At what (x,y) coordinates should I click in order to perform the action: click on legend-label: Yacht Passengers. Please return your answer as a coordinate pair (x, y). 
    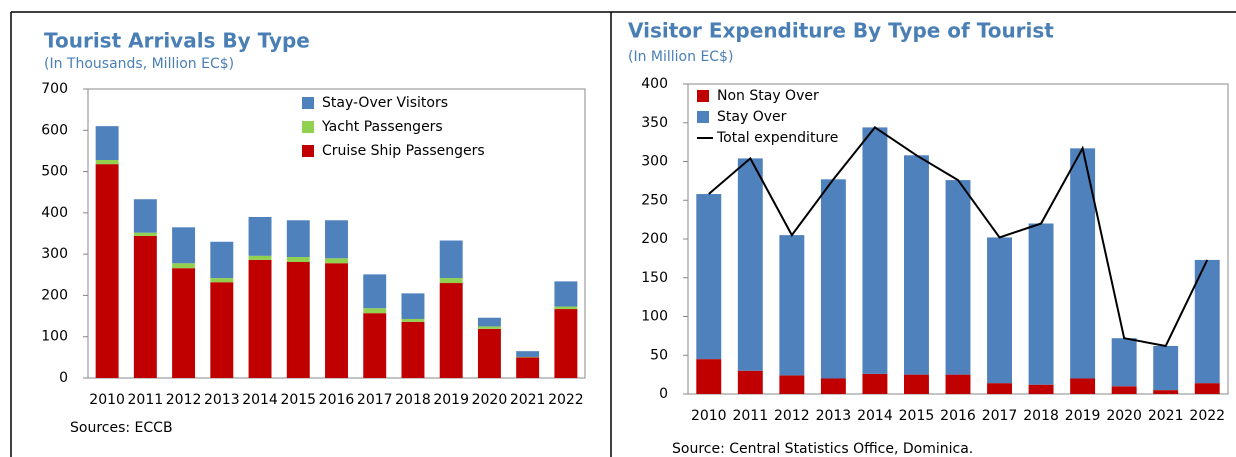
    Looking at the image, I should click on (382, 127).